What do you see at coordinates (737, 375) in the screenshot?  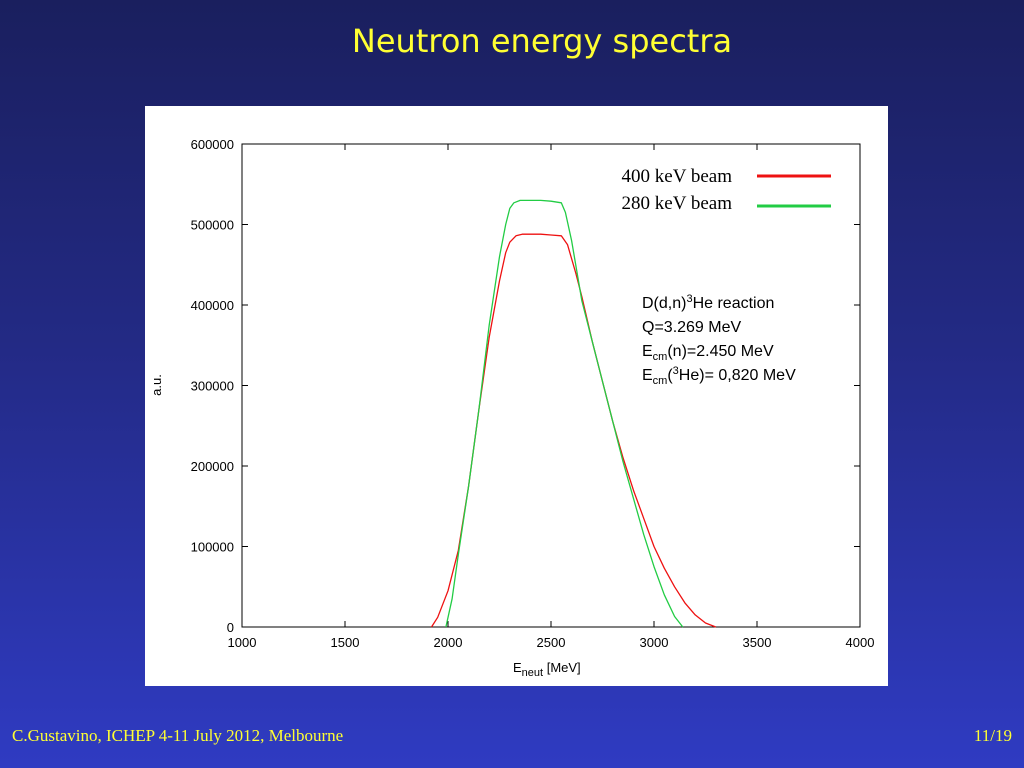 I see `annot-4c: He)= 0,820 MeV` at bounding box center [737, 375].